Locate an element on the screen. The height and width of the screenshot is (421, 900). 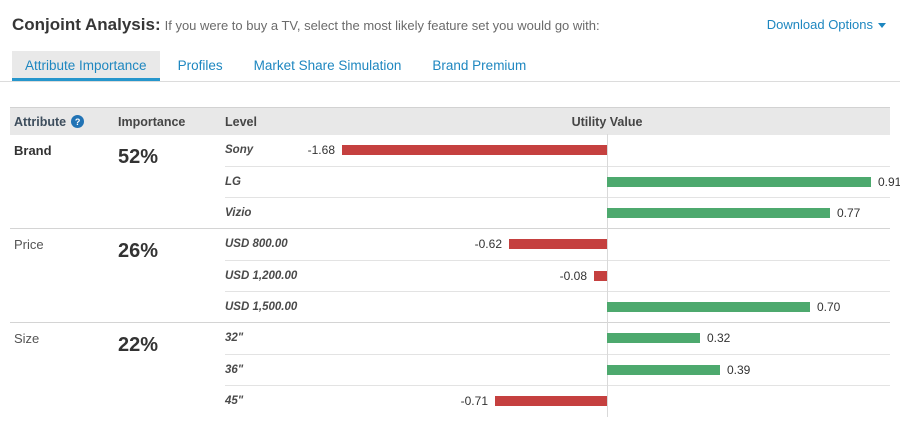
utility-bar-chart-cell: -0.71 is located at coordinates (598, 401).